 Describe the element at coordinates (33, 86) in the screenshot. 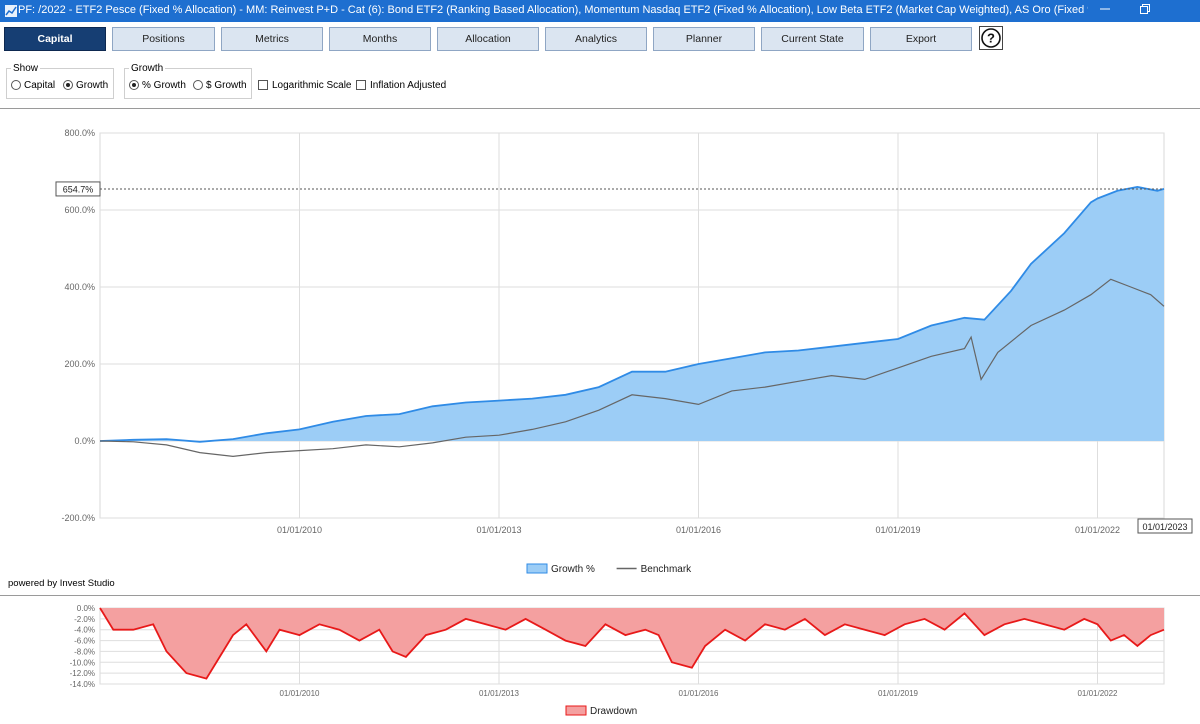

I see `show-capital-radio: Capital` at that location.